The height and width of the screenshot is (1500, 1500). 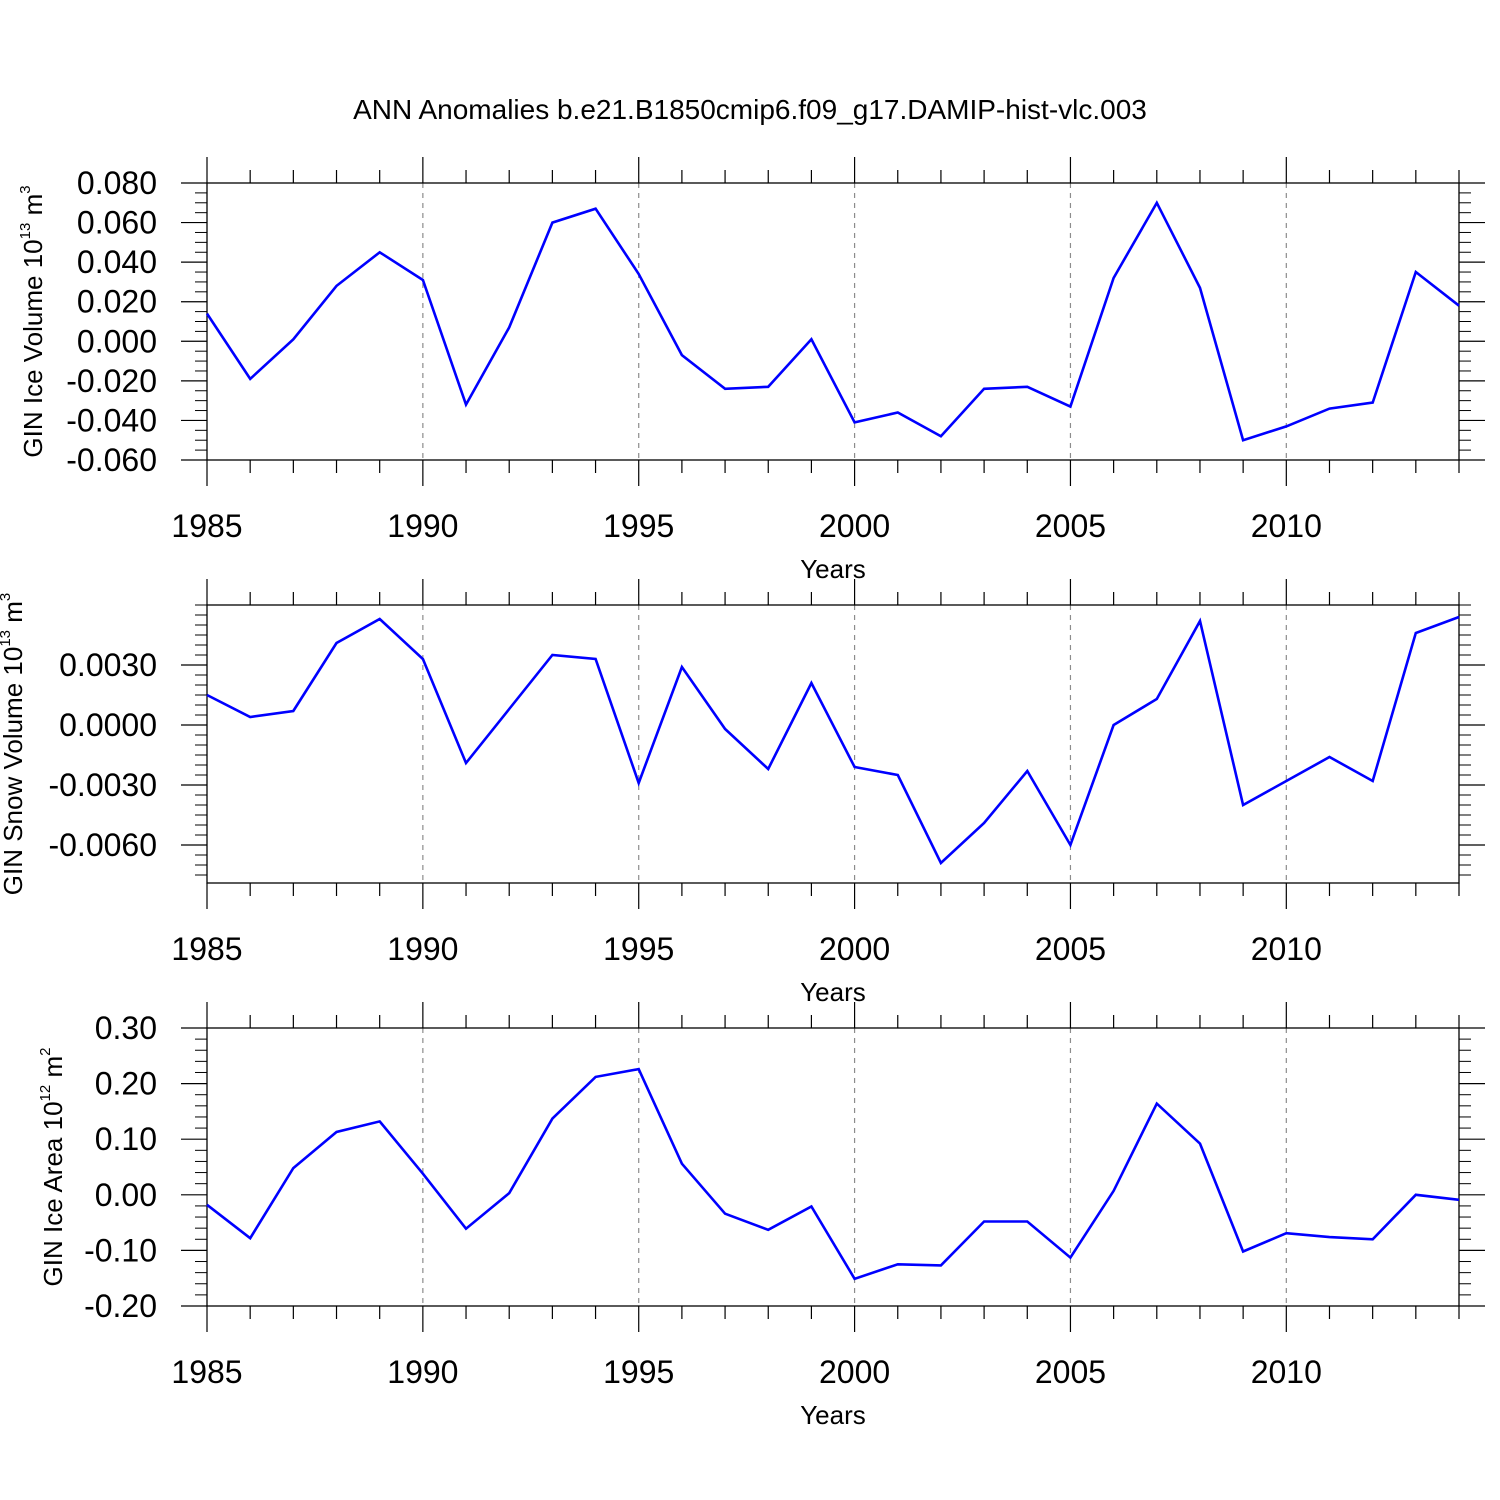 What do you see at coordinates (33, 348) in the screenshot?
I see `y-axis-title-main: GIN Ice Volume 10` at bounding box center [33, 348].